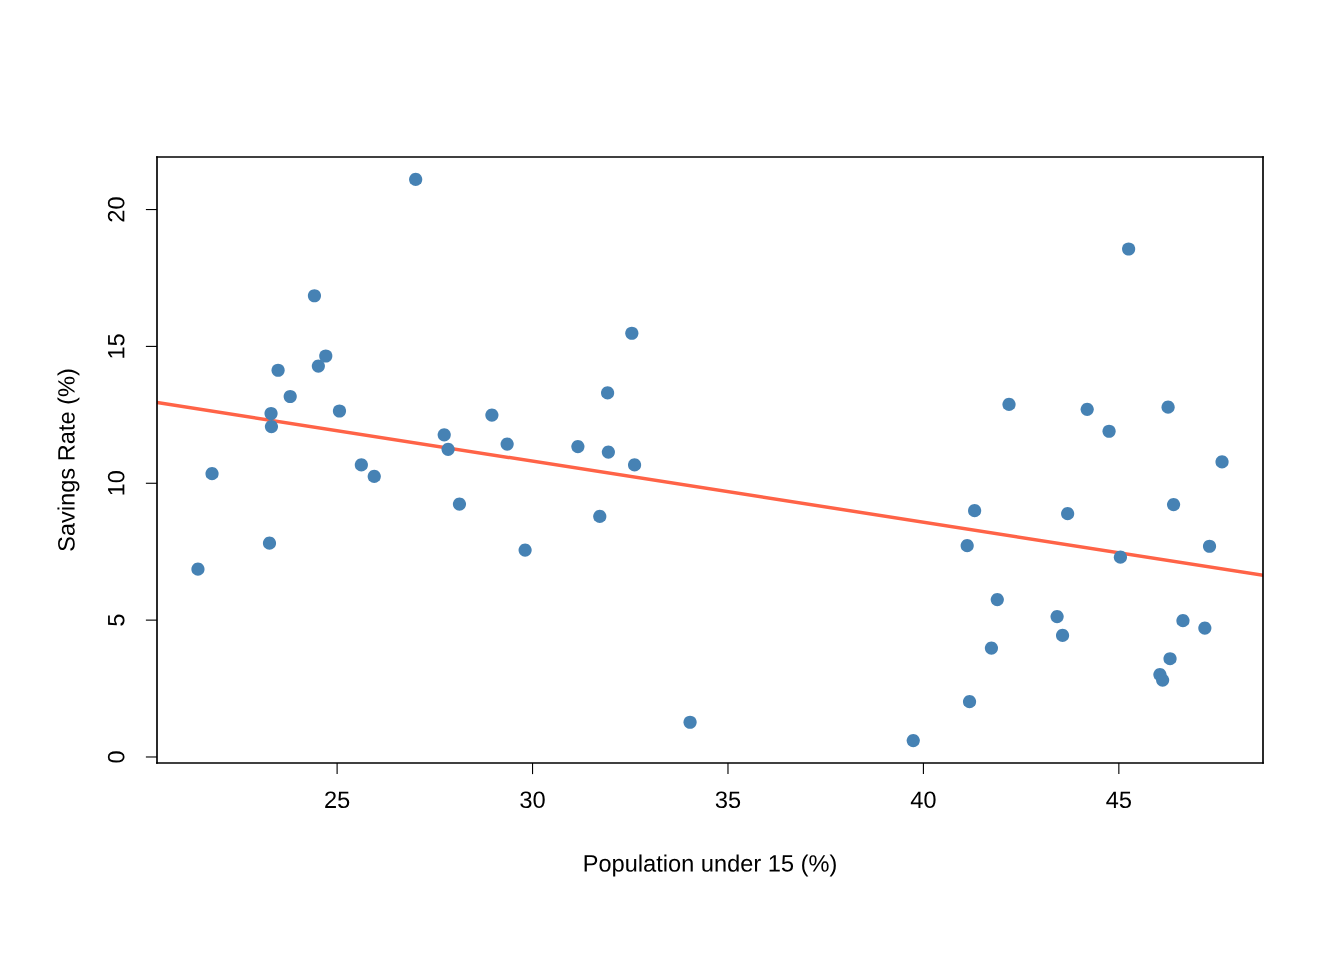 The image size is (1344, 960). Describe the element at coordinates (116, 209) in the screenshot. I see `y-tick-label: 20` at that location.